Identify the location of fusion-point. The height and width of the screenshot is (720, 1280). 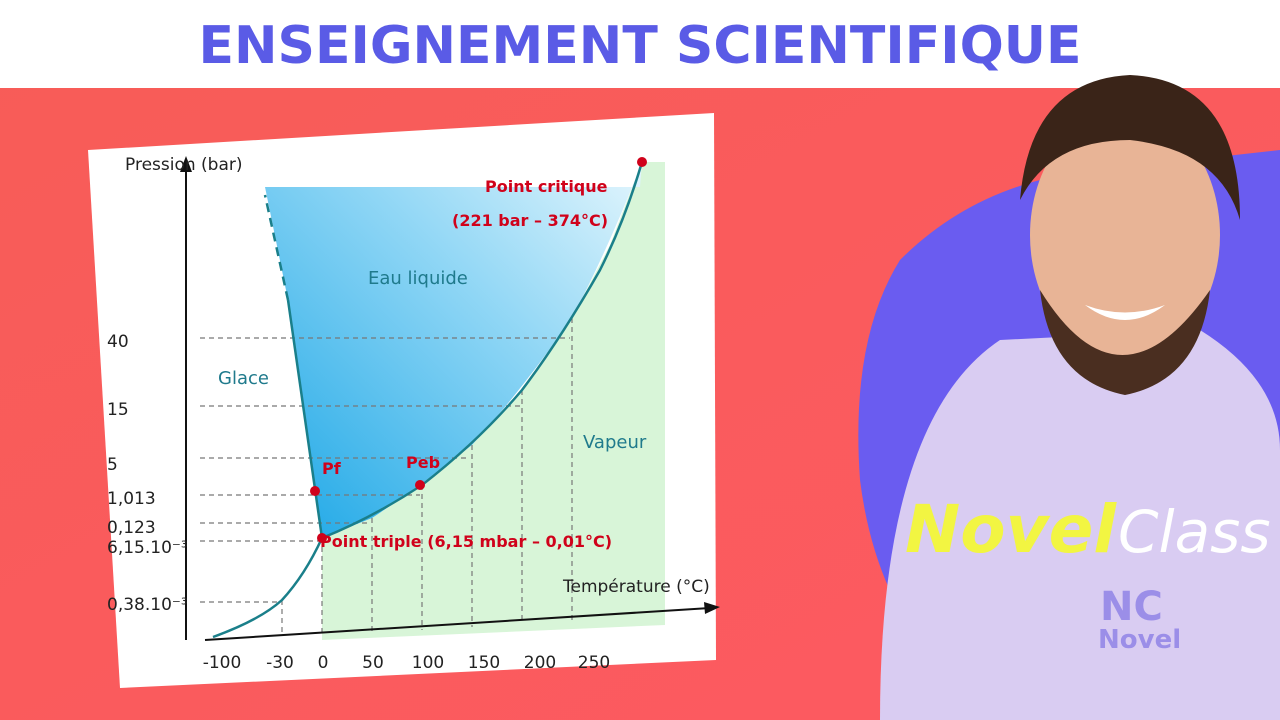
(315, 491).